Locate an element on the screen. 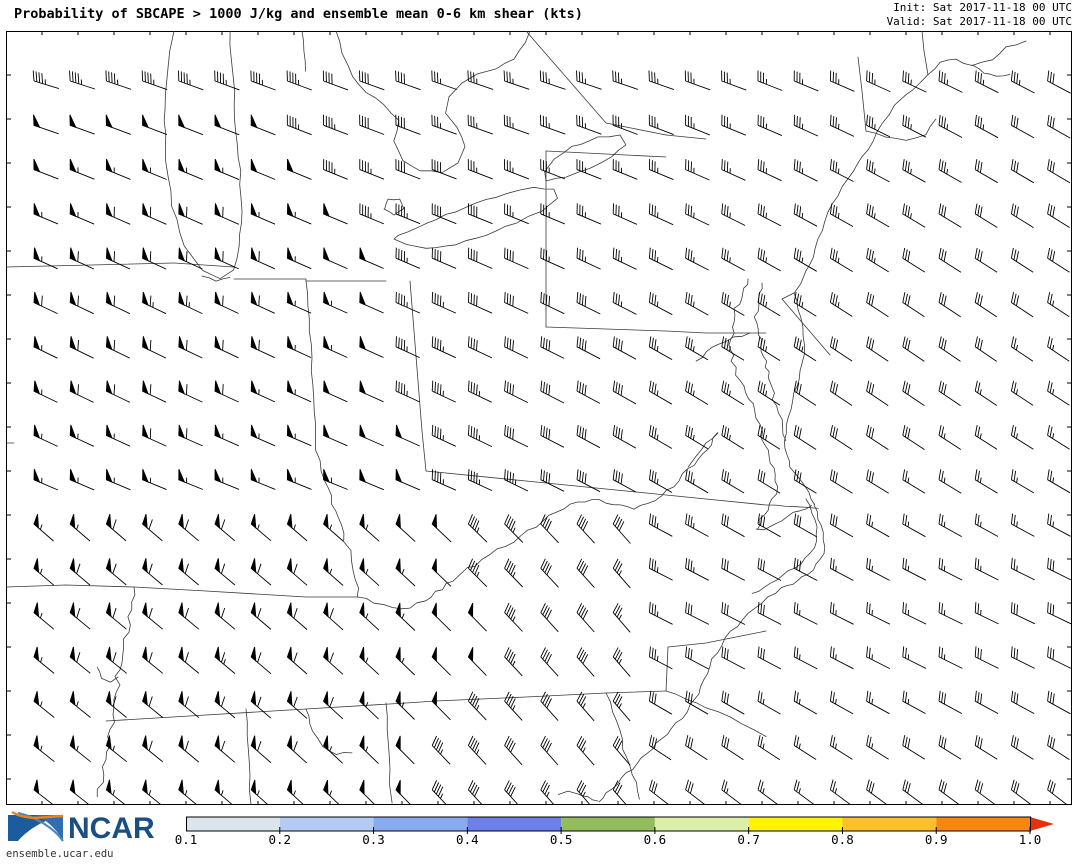  ncar-logo: NCAR is located at coordinates (80, 827).